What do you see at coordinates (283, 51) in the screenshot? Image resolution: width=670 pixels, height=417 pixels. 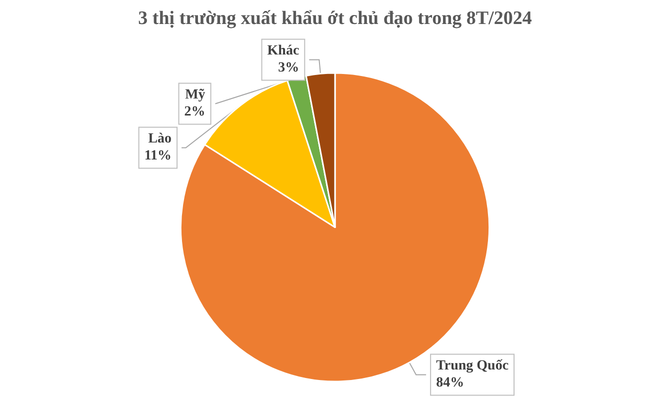 I see `slice-label: Khác` at bounding box center [283, 51].